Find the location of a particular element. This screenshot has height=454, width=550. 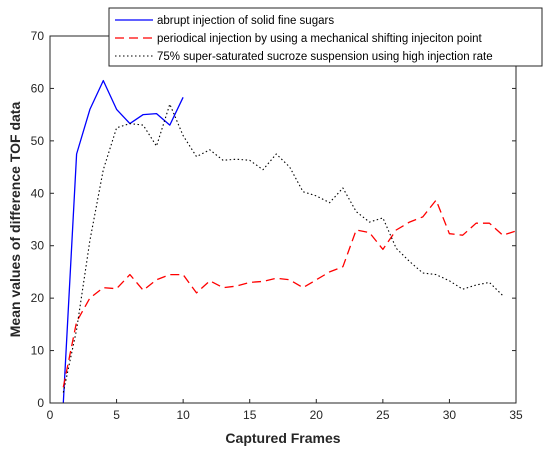

y-tick-label: 70 is located at coordinates (38, 36).